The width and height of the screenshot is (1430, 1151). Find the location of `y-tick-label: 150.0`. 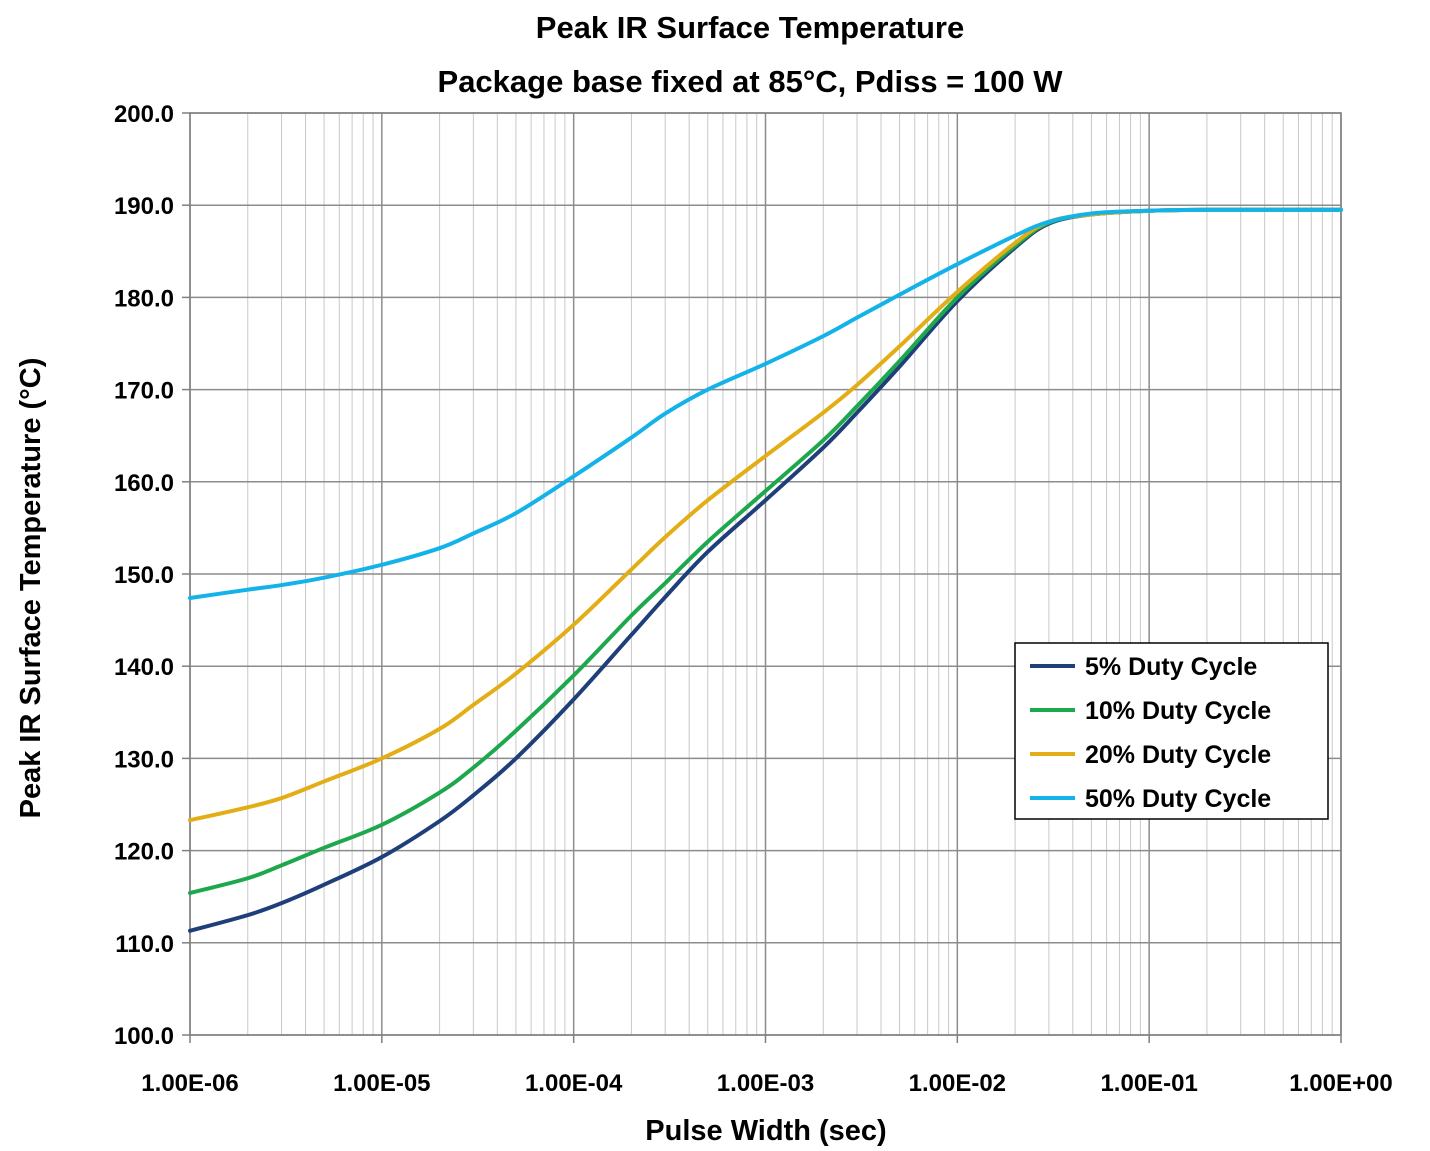

y-tick-label: 150.0 is located at coordinates (144, 575).